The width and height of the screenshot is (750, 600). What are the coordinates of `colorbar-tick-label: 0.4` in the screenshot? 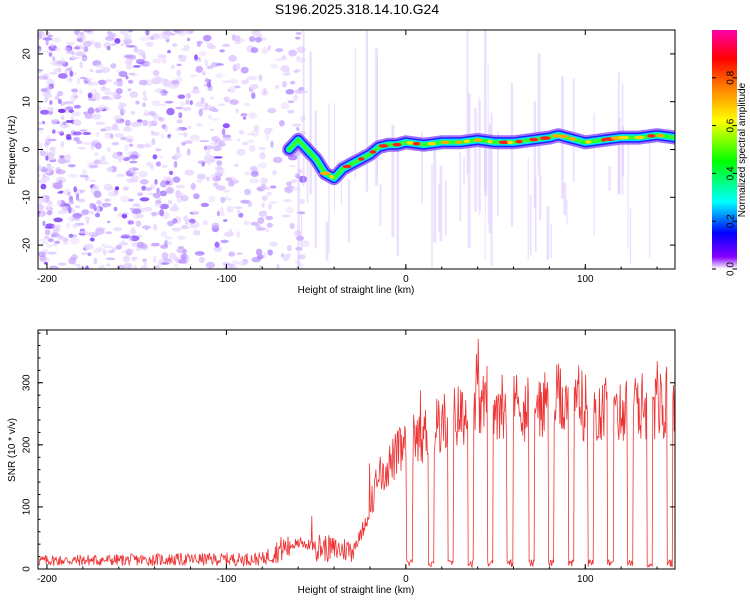 It's located at (731, 173).